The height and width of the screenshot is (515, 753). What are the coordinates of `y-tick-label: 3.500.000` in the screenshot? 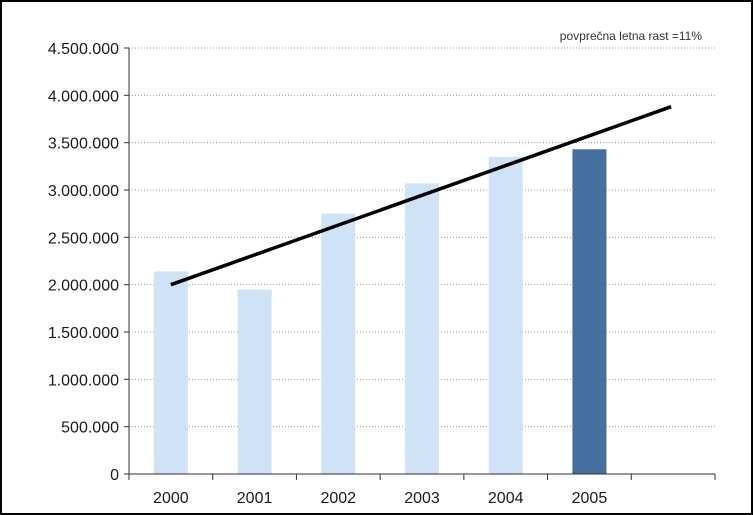 It's located at (83, 144).